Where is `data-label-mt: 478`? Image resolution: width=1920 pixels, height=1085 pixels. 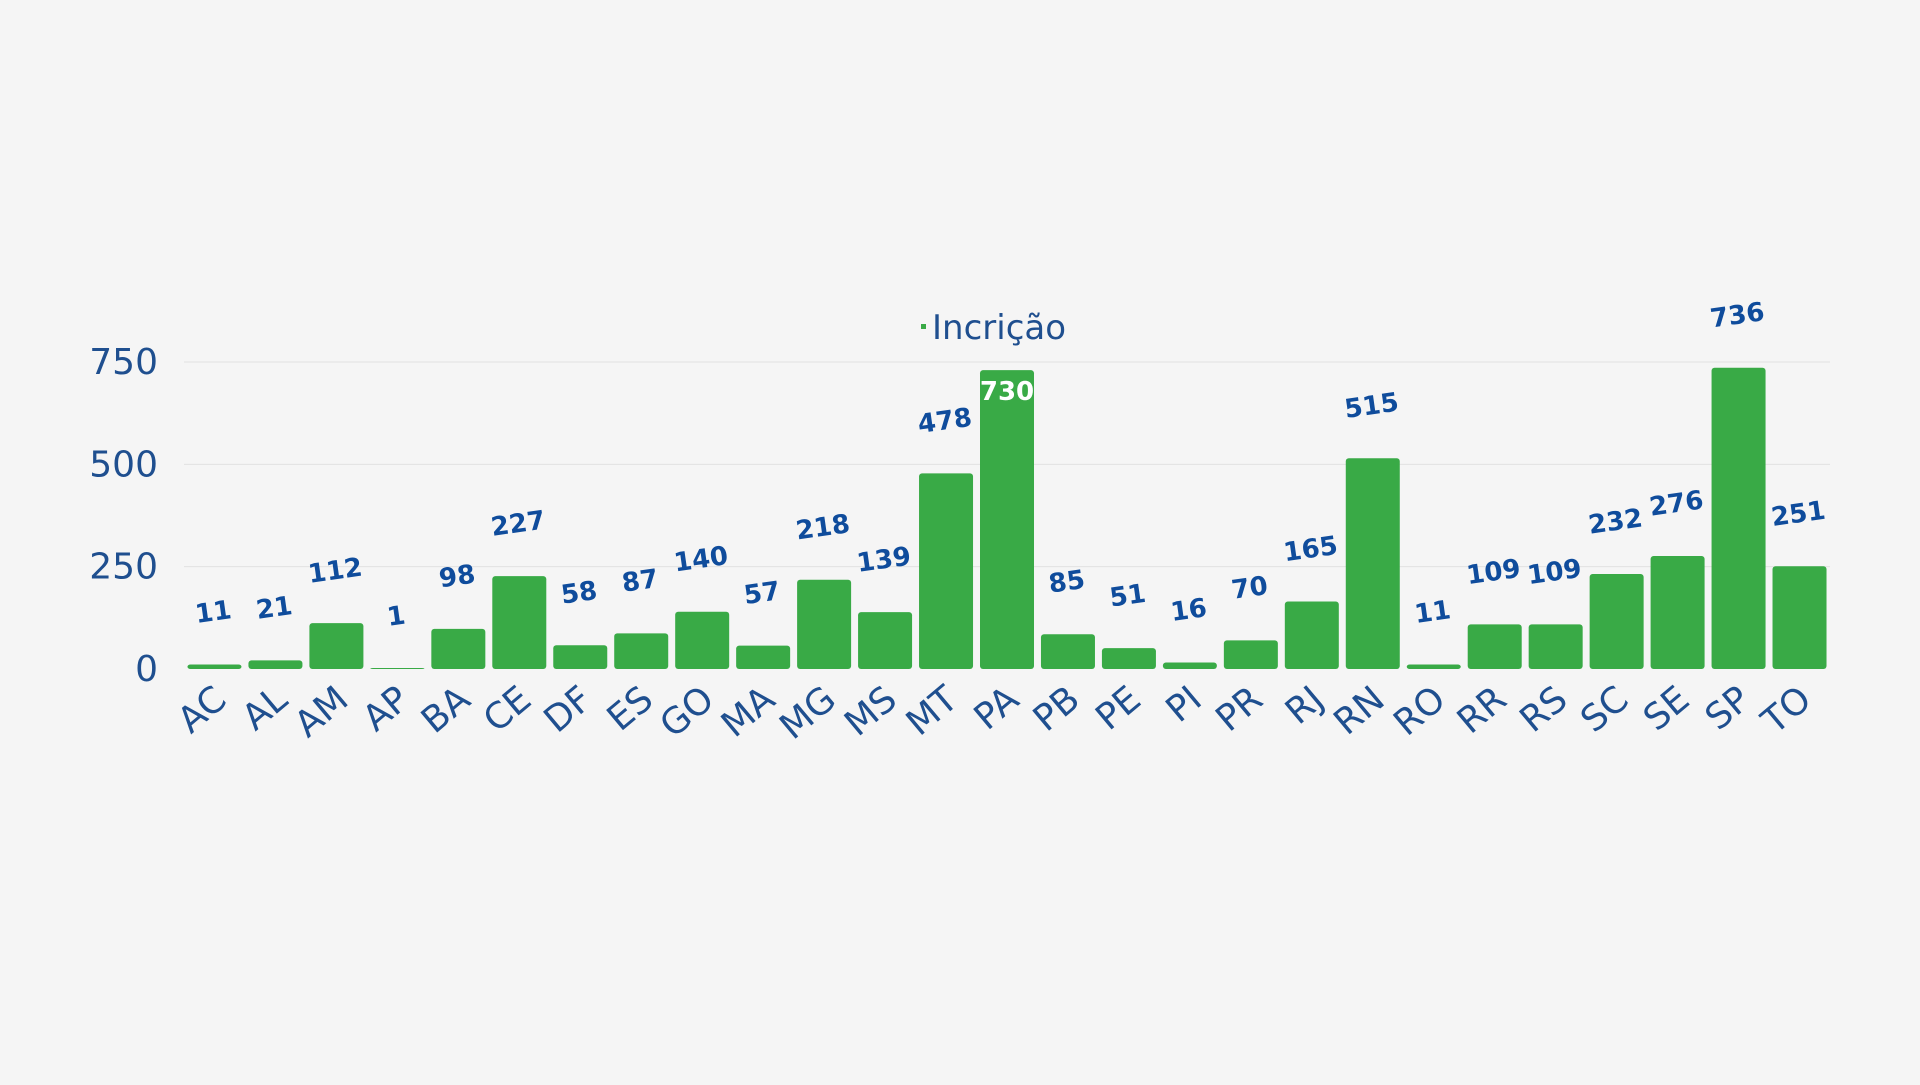
data-label-mt: 478 is located at coordinates (945, 421).